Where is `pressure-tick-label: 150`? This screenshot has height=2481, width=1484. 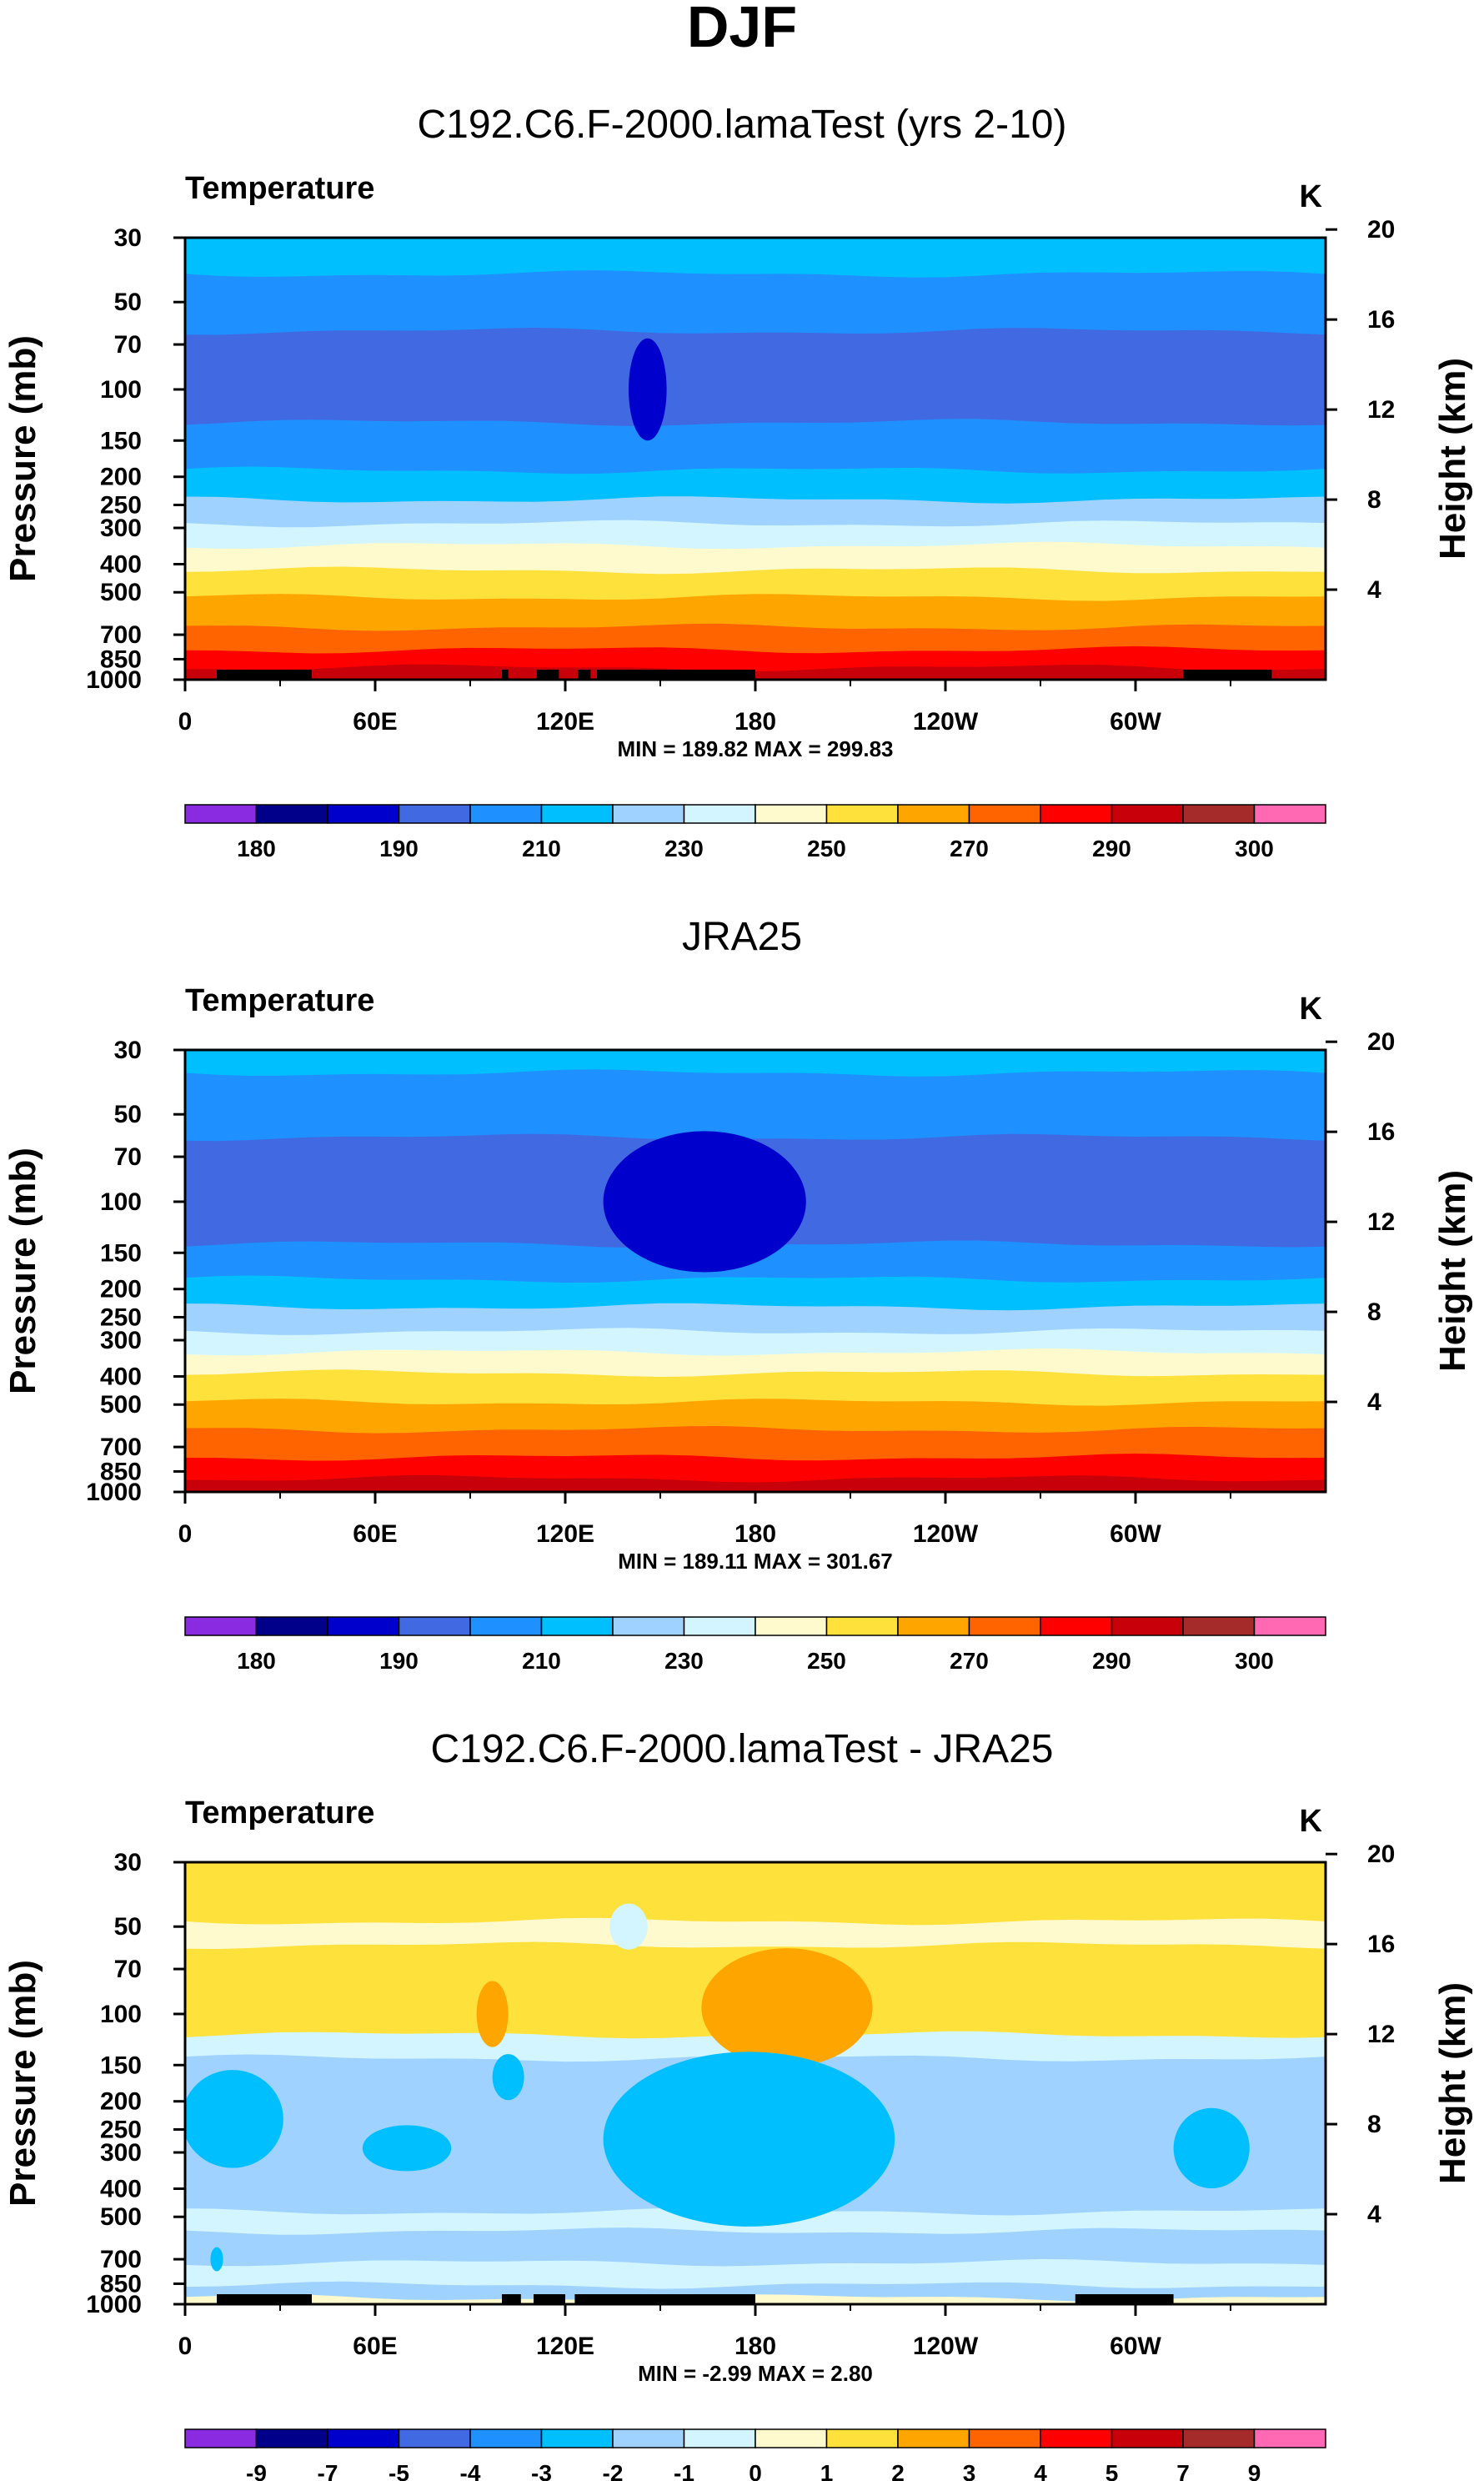
pressure-tick-label: 150 is located at coordinates (121, 441).